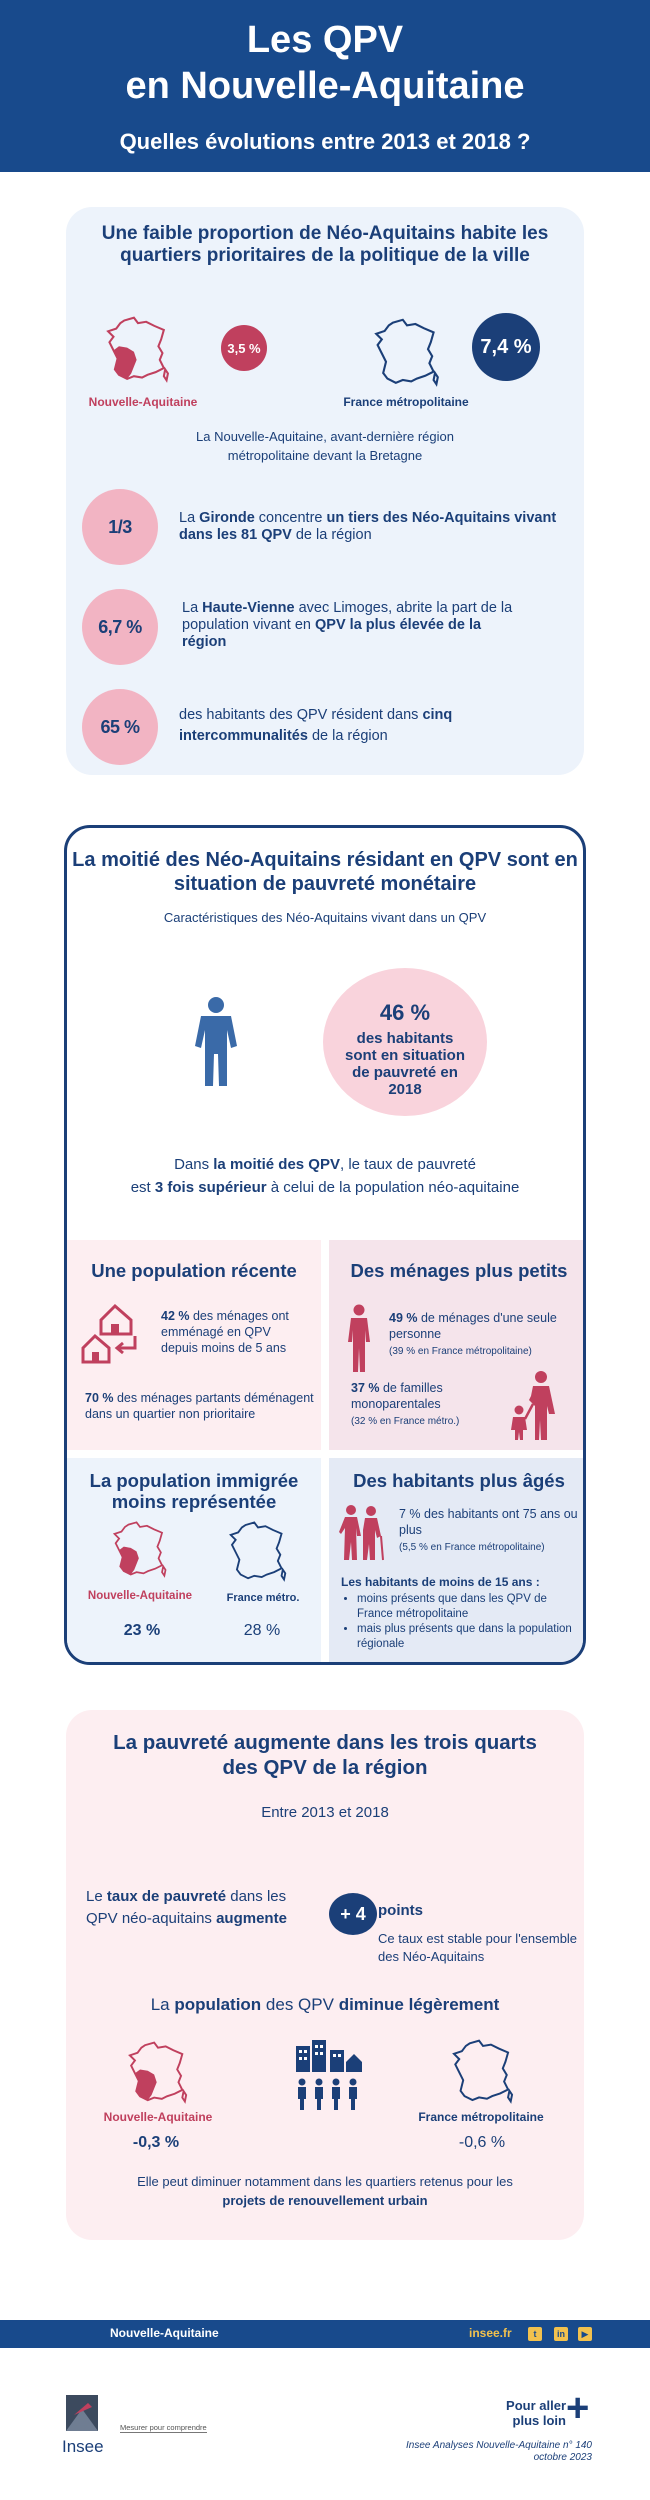 This screenshot has width=650, height=2500. Describe the element at coordinates (325, 2334) in the screenshot. I see `footer-bar: Nouvelle-Aquitaine insee.fr t in ▶` at that location.